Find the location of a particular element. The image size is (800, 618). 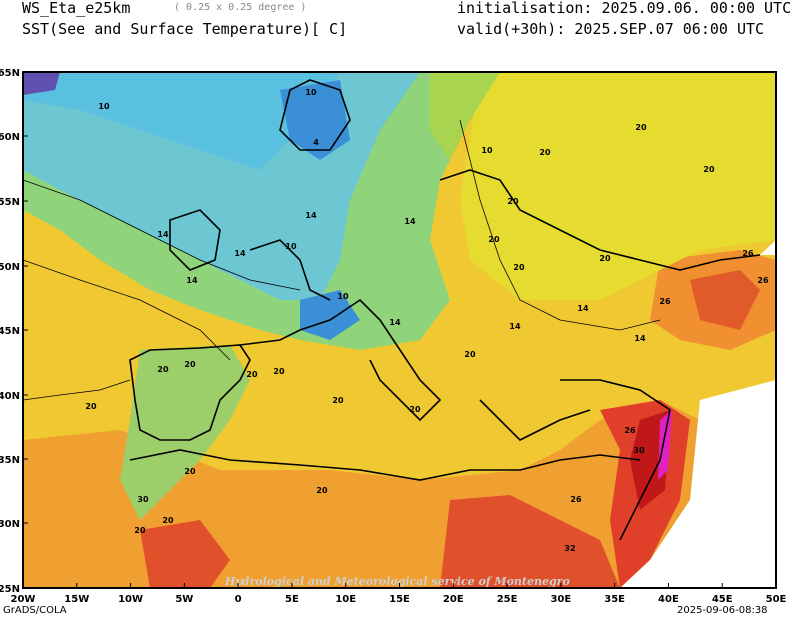

valid-time-label: valid(+30h): 2025.SEP.07 06:00 UTC is located at coordinates (611, 29).